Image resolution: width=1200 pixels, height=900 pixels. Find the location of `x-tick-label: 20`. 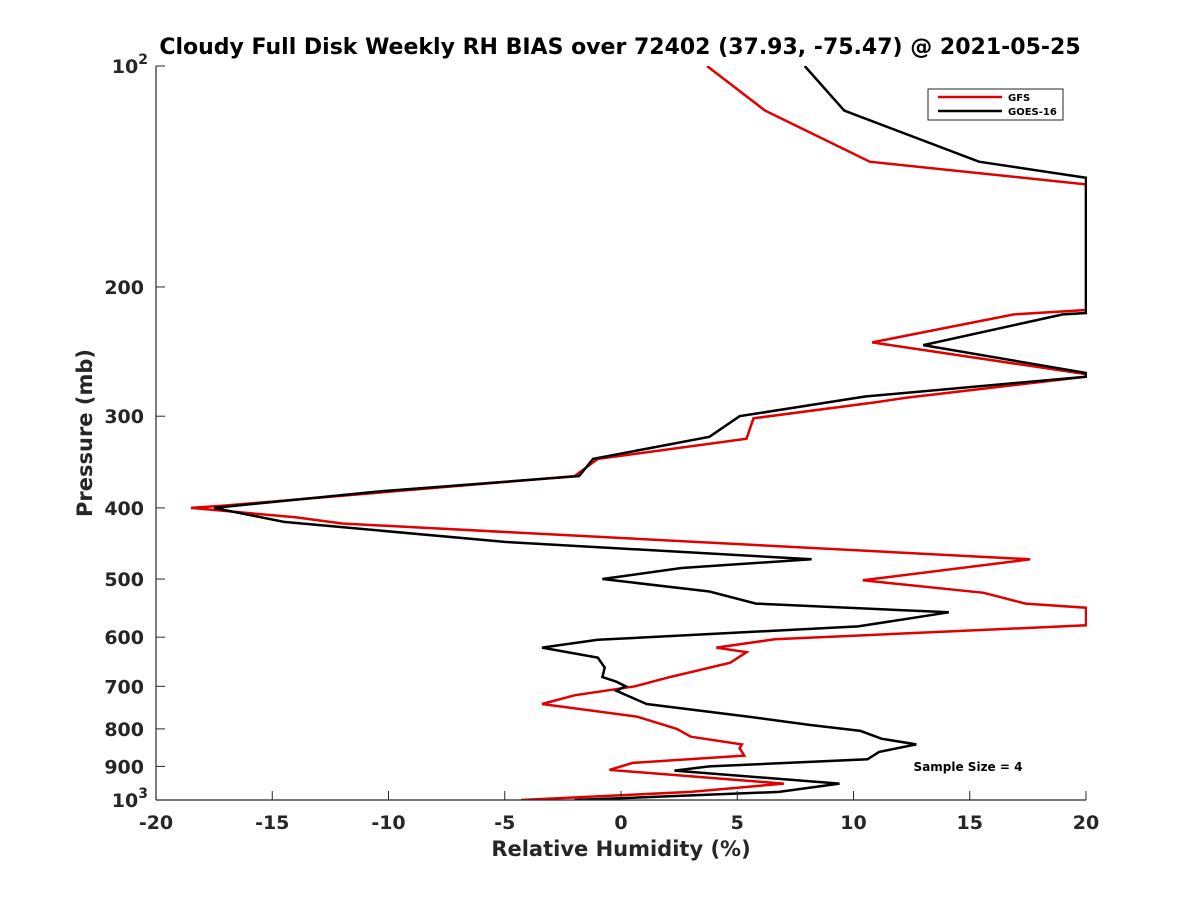

x-tick-label: 20 is located at coordinates (1086, 823).